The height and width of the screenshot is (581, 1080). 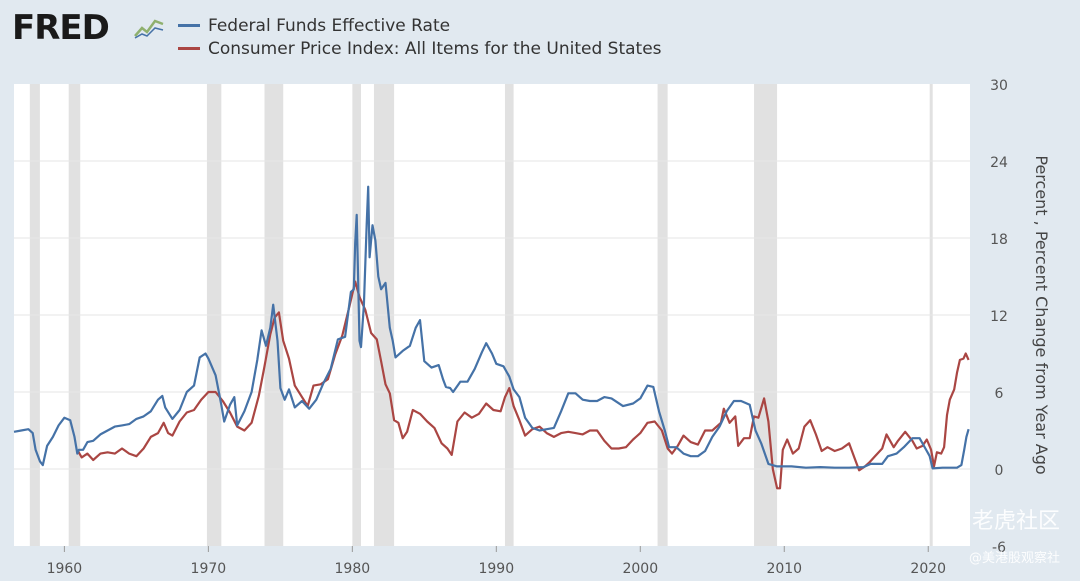 I want to click on chart-logo-icon, so click(x=149, y=26).